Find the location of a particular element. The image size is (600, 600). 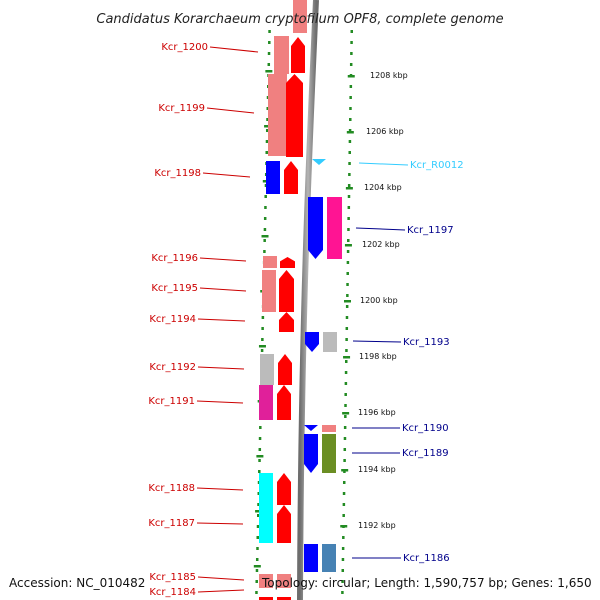

gene-label-kcr-1195: Kcr_1195 is located at coordinates (174, 288).